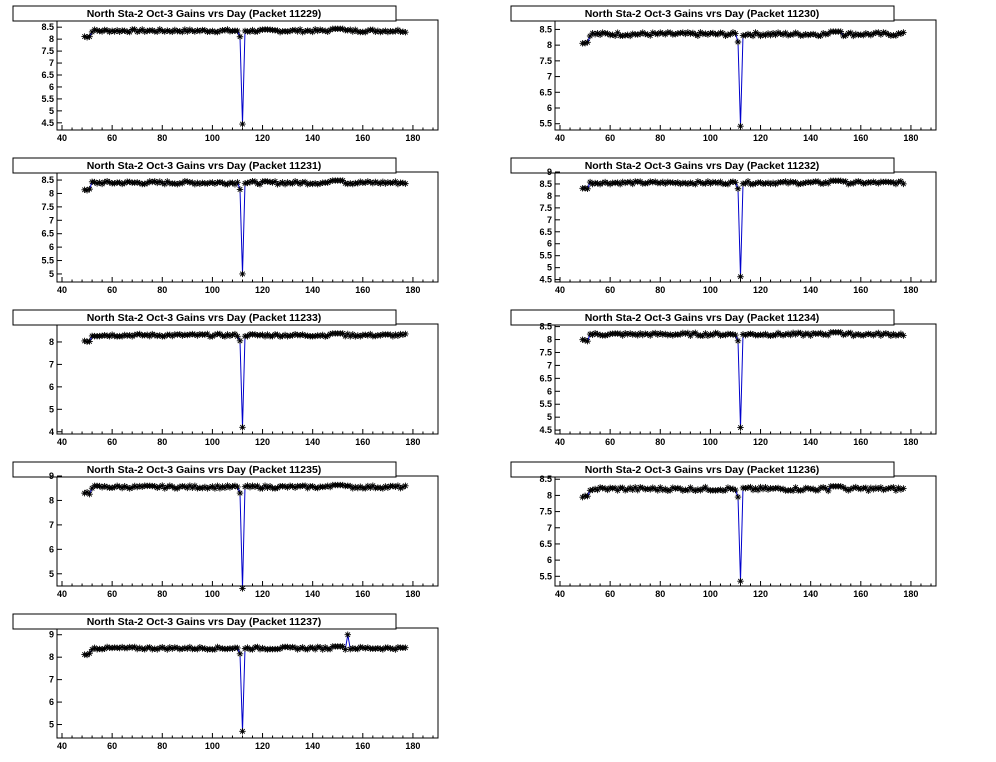 The height and width of the screenshot is (762, 996). Describe the element at coordinates (549, 77) in the screenshot. I see `y-tick-label: 7` at that location.